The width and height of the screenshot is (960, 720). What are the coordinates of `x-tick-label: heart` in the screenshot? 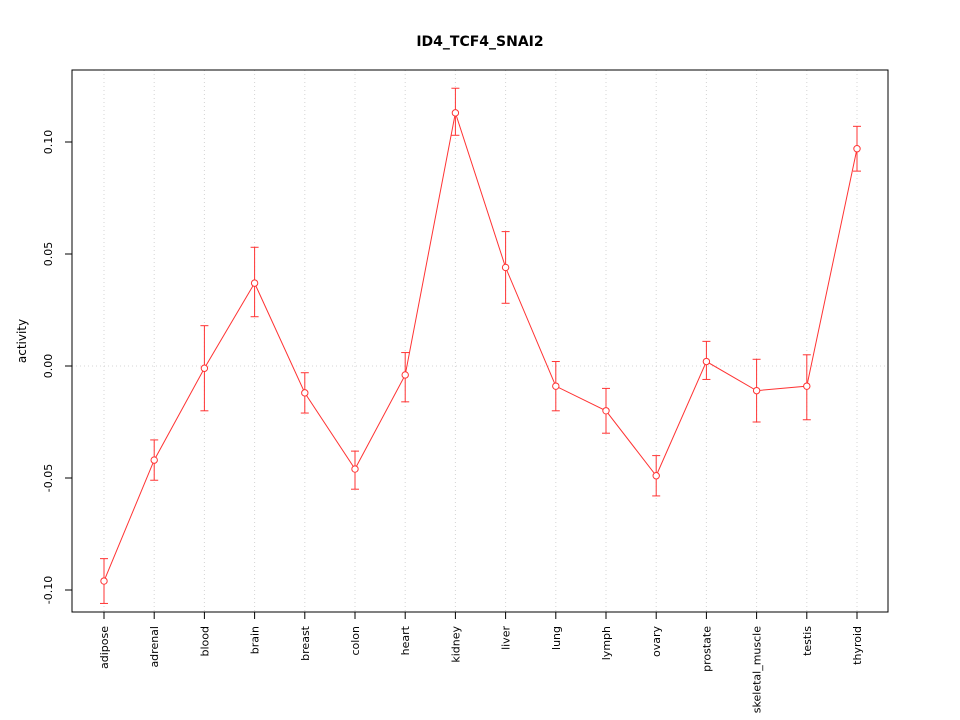 It's located at (405, 640).